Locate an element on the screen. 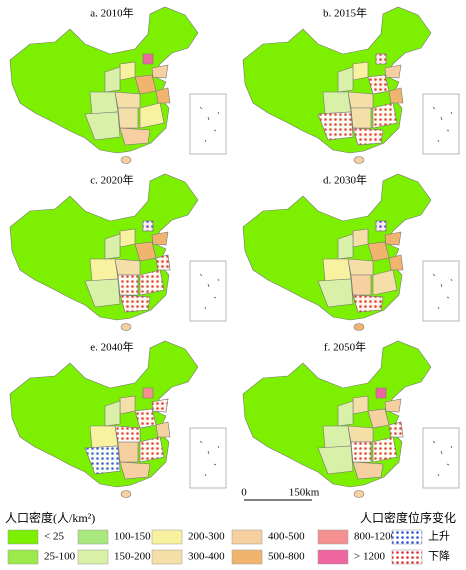 The height and width of the screenshot is (570, 466). legend-label: 100-150 is located at coordinates (132, 537).